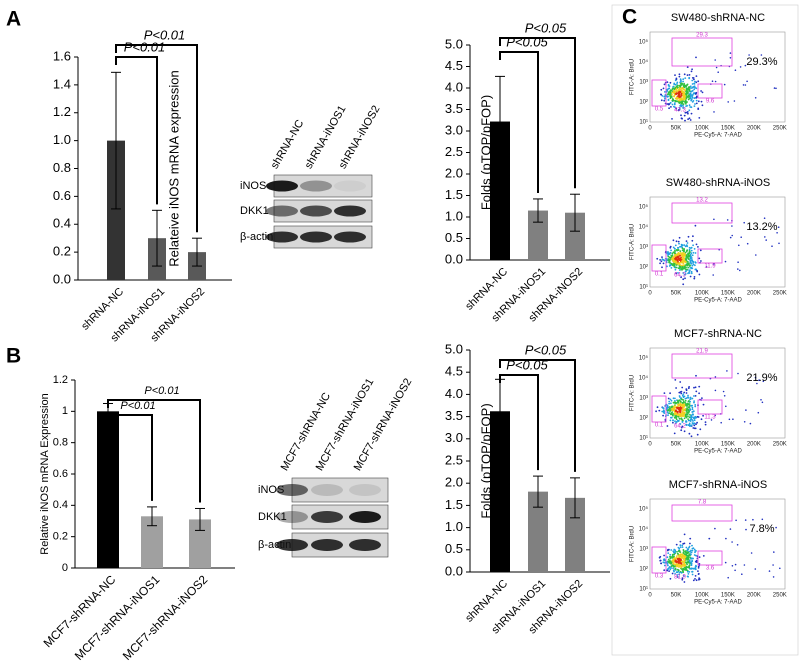  Describe the element at coordinates (485, 460) in the screenshot. I see `y-axis-label: Folds (pTOP/pFOP)` at that location.